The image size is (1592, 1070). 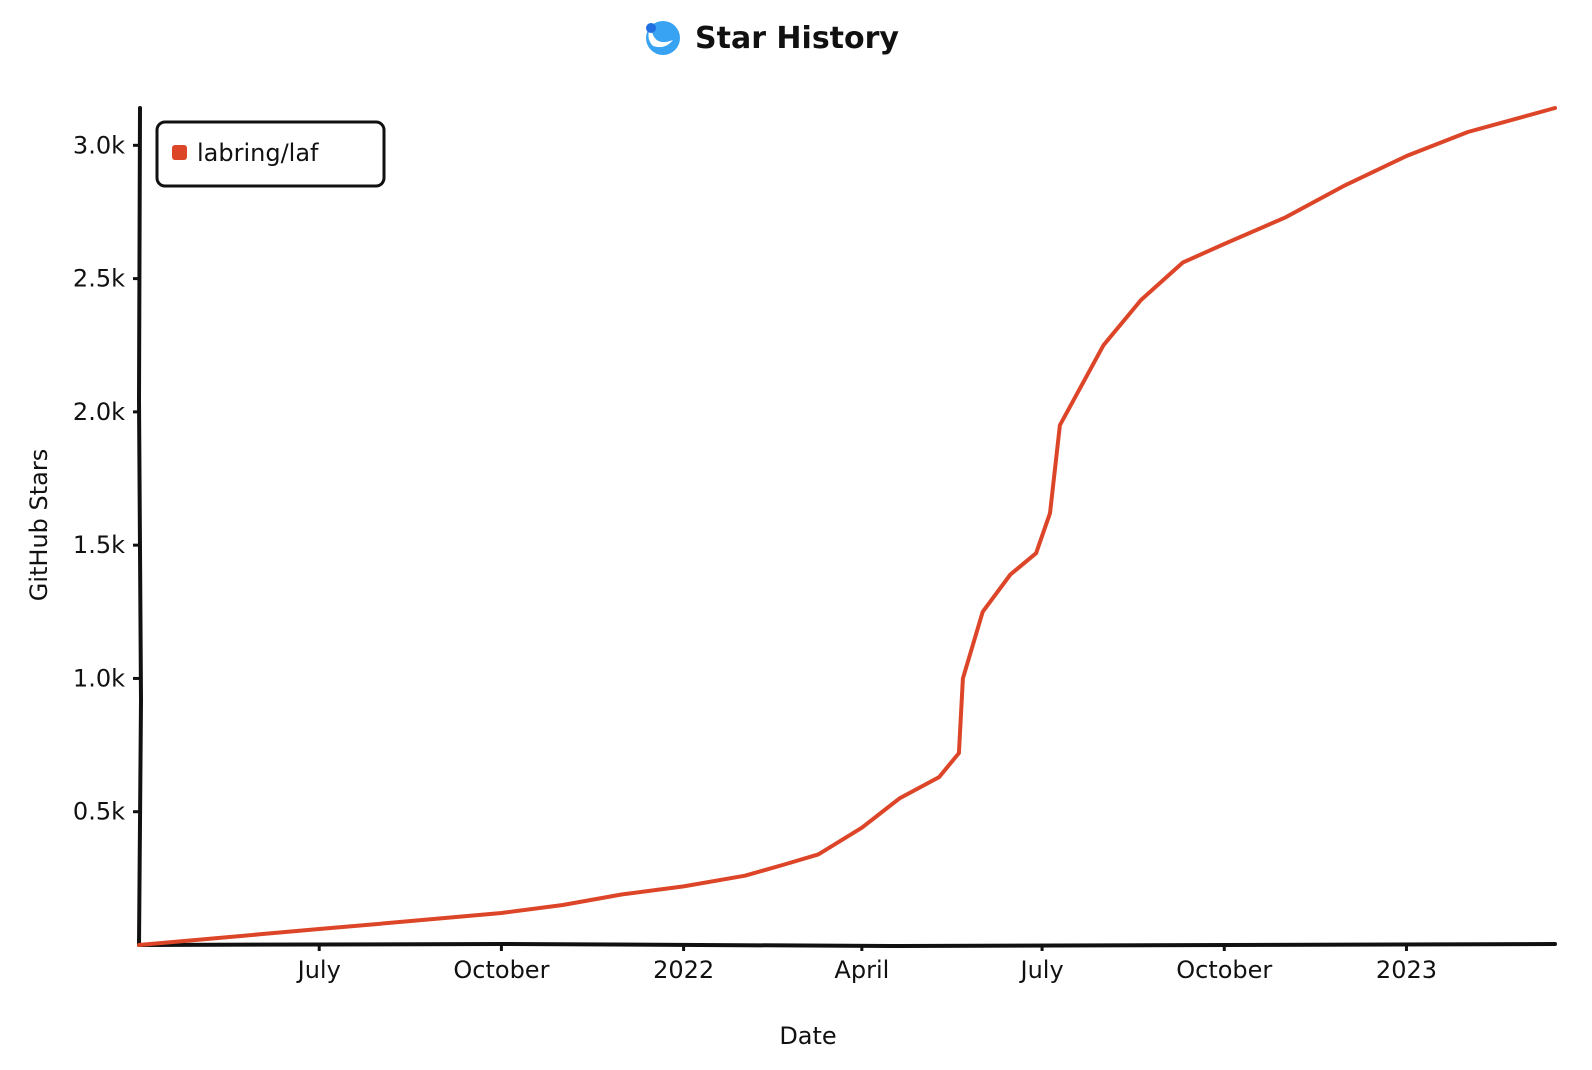 I want to click on legend-label: labring/laf, so click(x=258, y=153).